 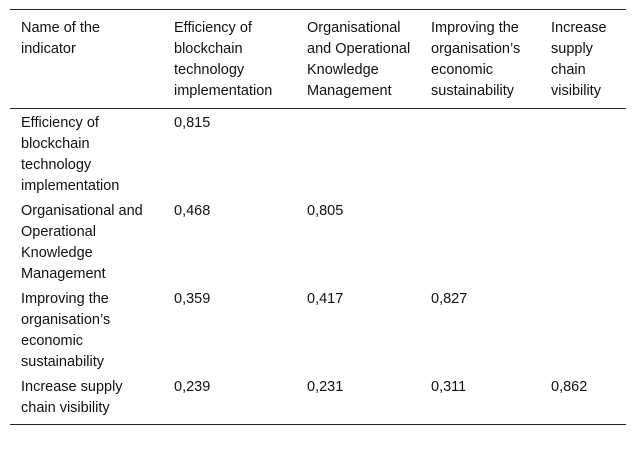 I want to click on table-cell: 0,862, so click(x=569, y=387).